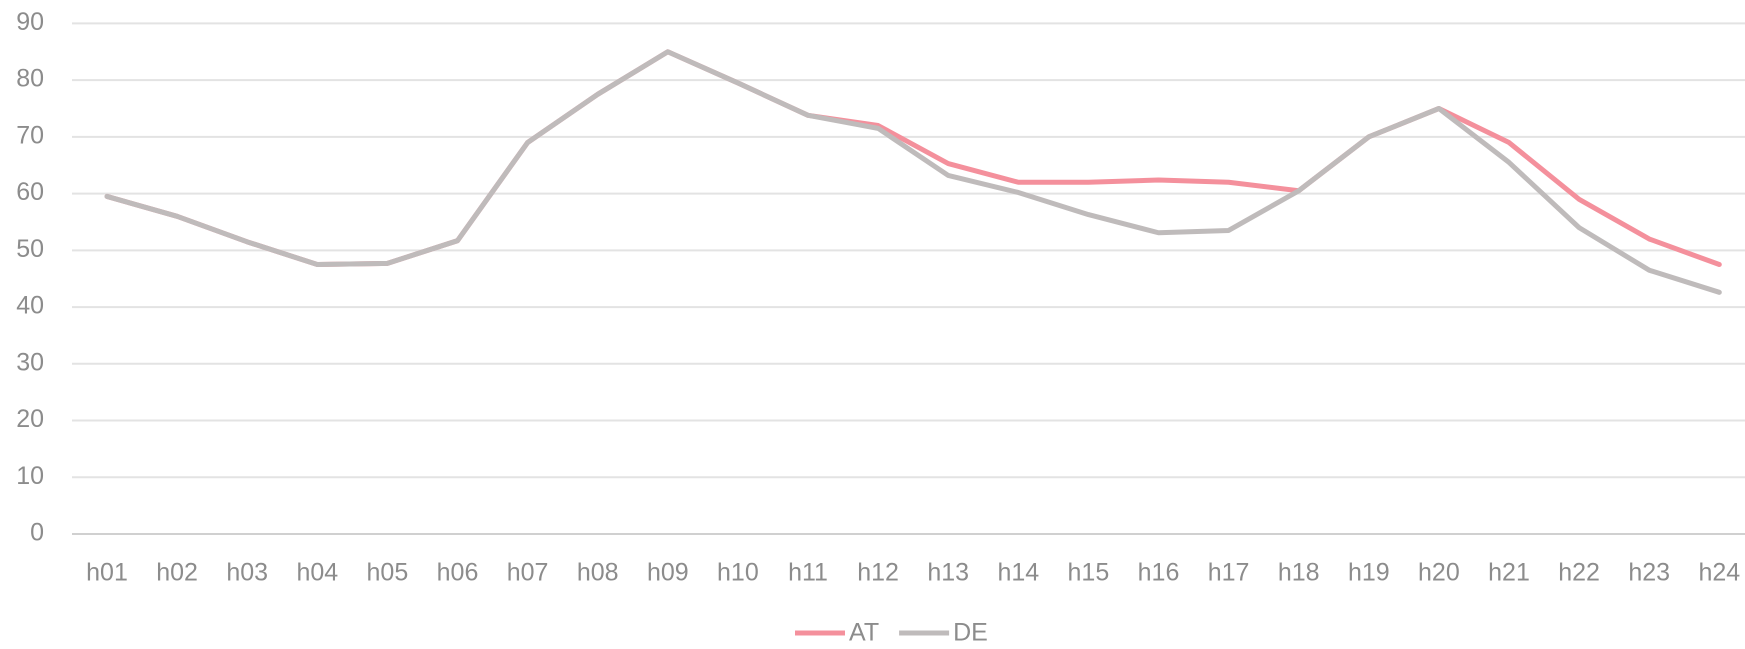 The image size is (1745, 649). Describe the element at coordinates (30, 192) in the screenshot. I see `y-tick-label: 60` at that location.